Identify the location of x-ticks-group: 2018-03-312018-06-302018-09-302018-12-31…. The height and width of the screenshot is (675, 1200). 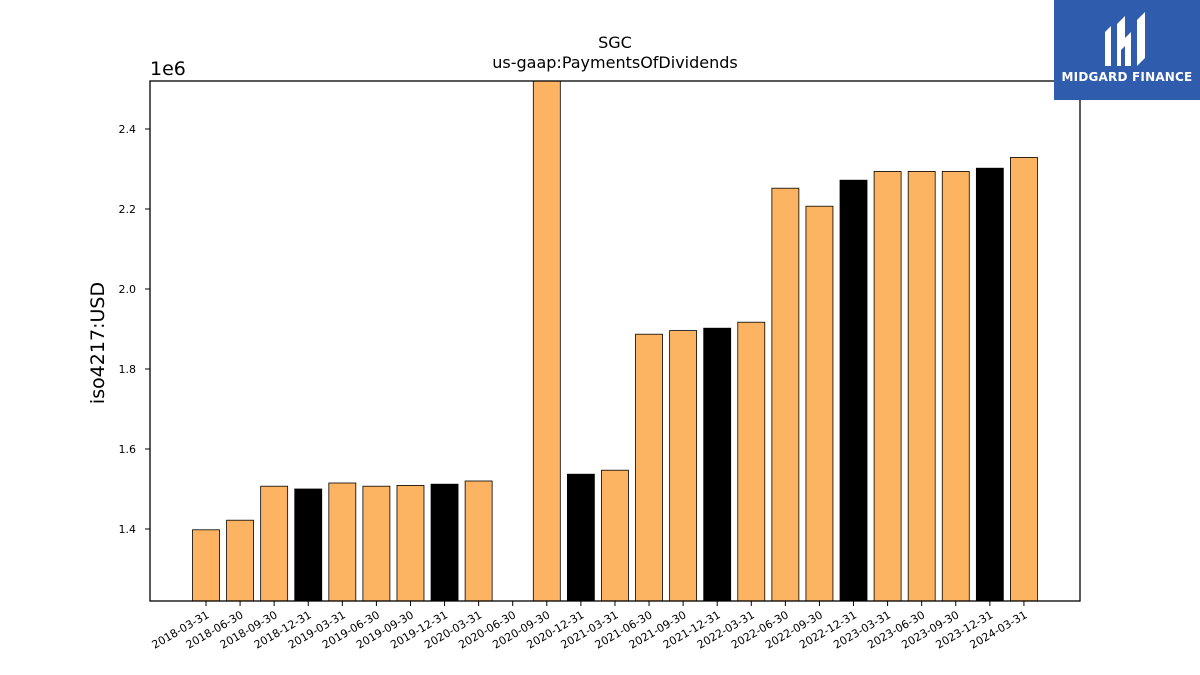
(589, 626).